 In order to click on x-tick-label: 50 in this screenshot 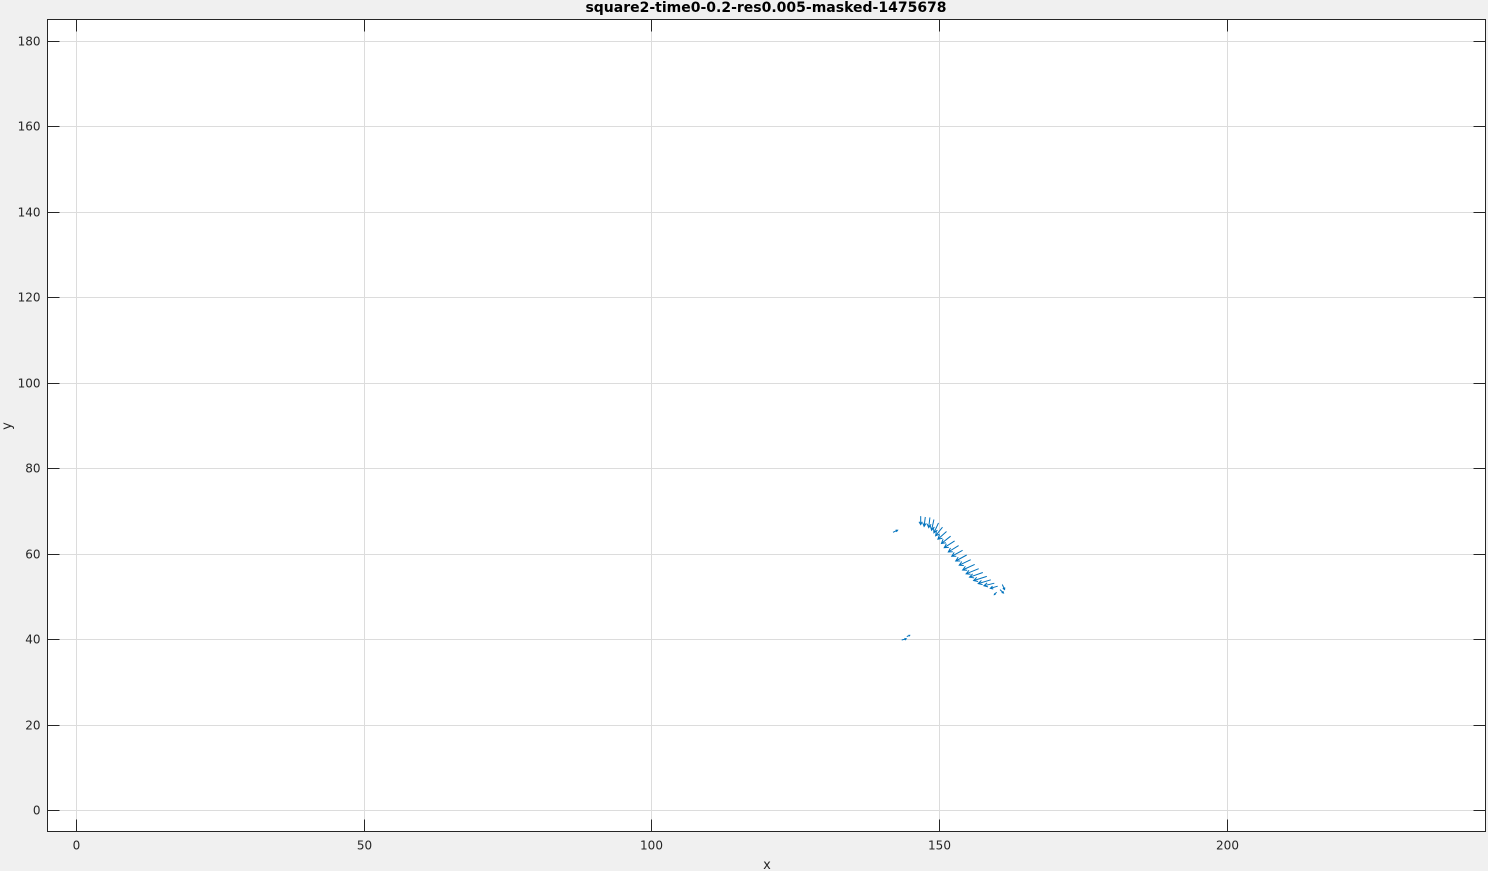, I will do `click(364, 846)`.